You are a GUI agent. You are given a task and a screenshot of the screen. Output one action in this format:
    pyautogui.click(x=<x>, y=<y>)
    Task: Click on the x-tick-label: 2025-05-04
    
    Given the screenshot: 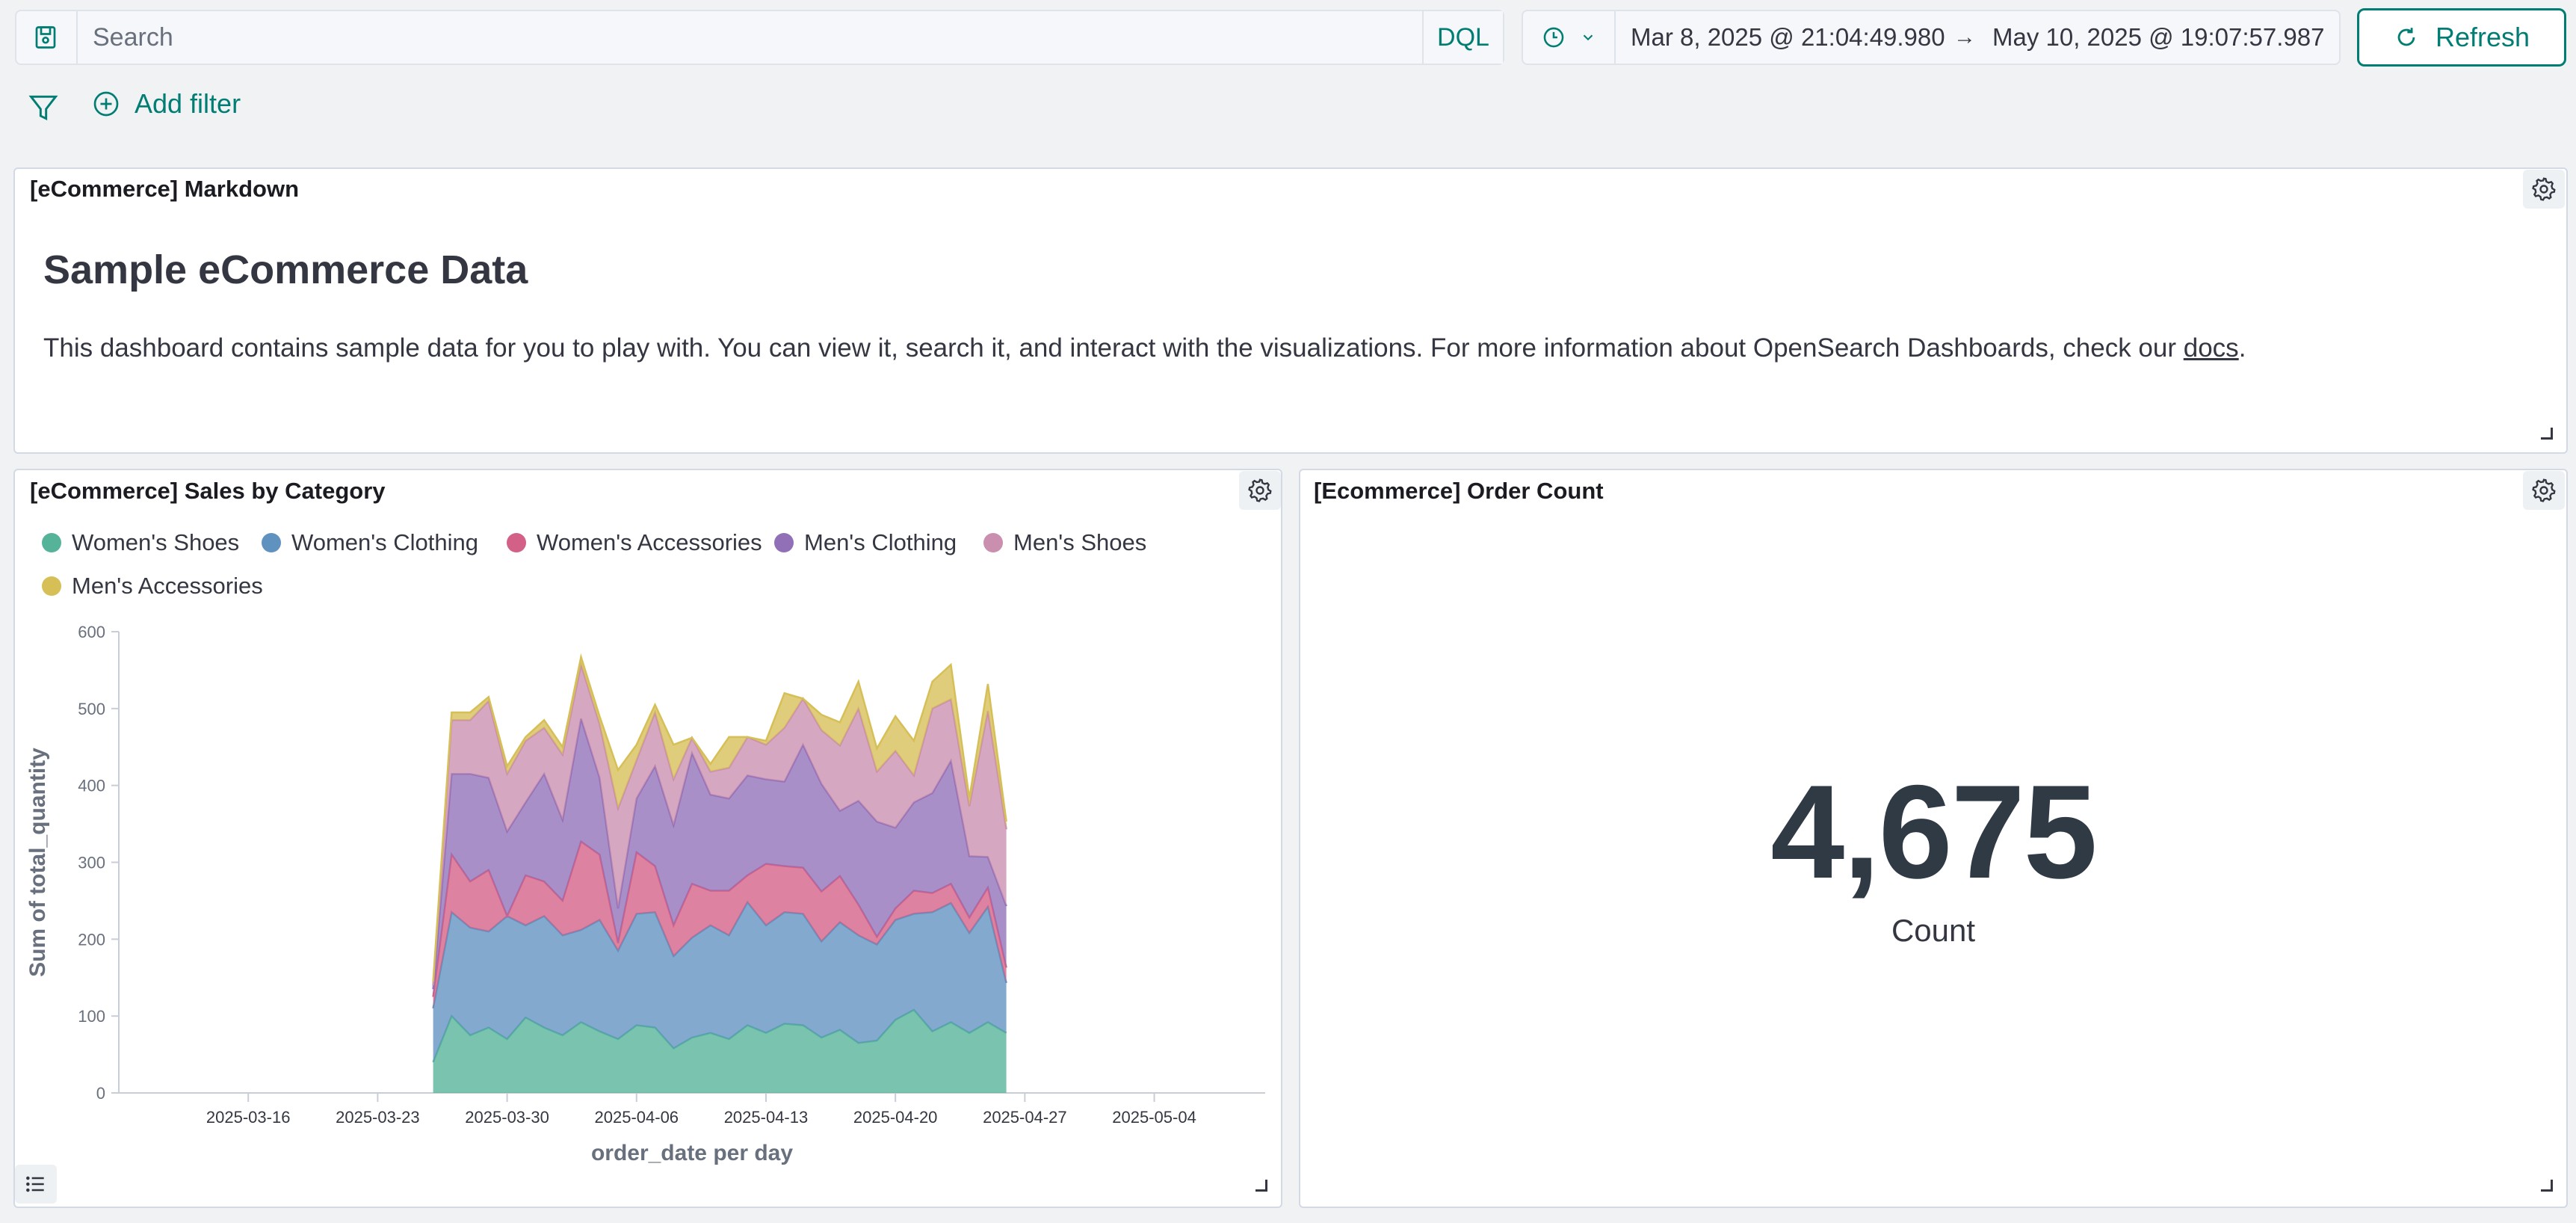 What is the action you would take?
    pyautogui.click(x=1154, y=1118)
    